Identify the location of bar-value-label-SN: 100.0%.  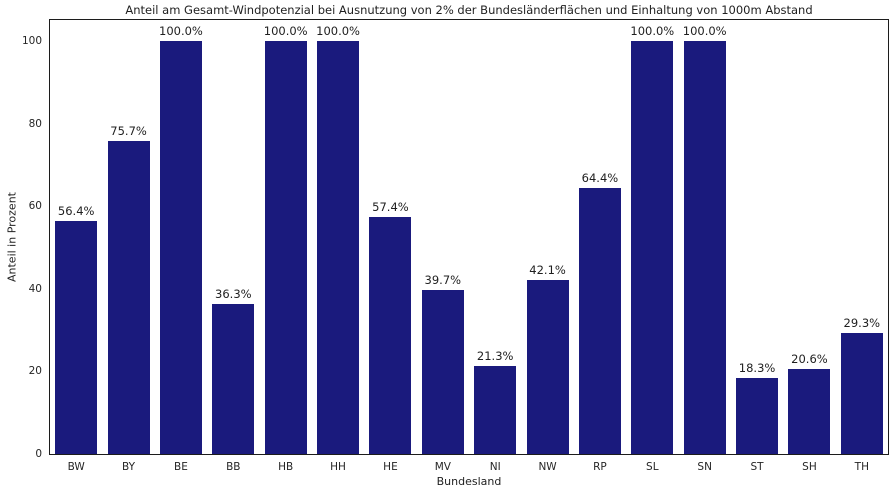
(704, 31).